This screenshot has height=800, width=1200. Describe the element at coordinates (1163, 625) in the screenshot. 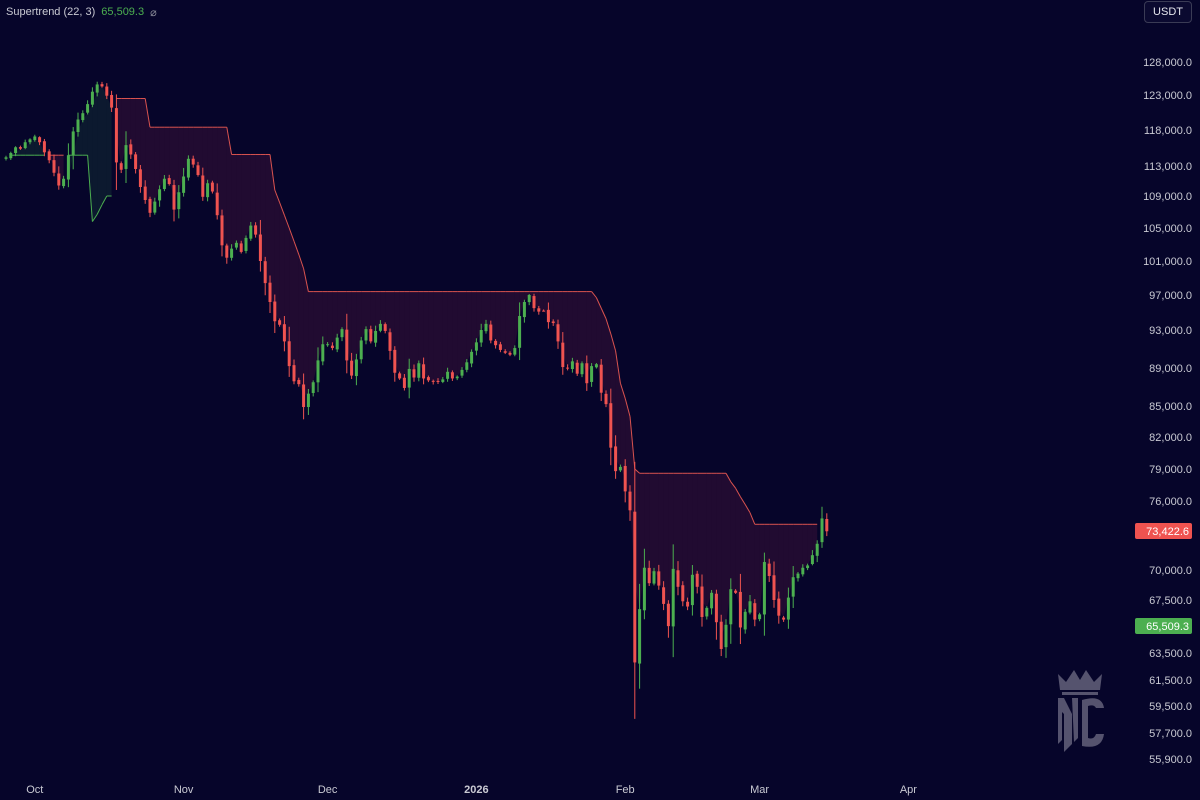

I see `supertrend-price-tag: 65,509.3` at that location.